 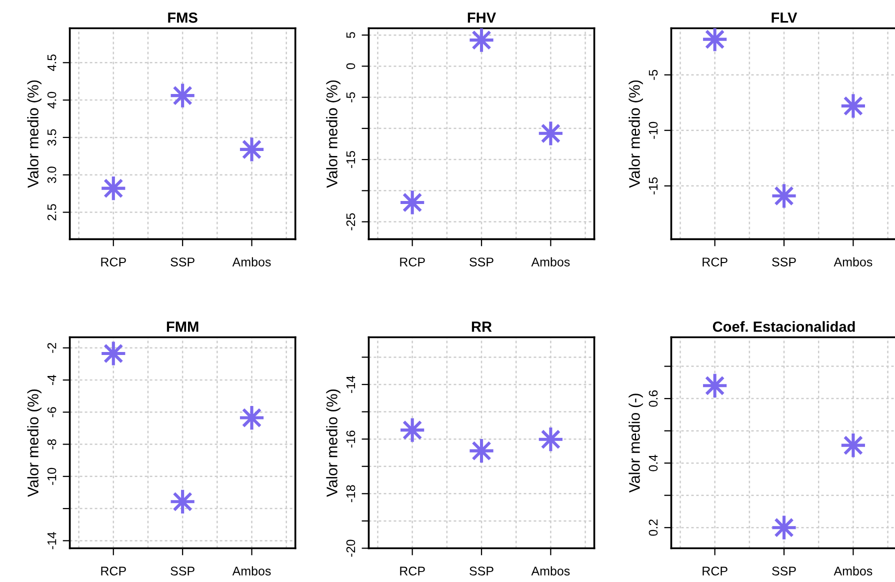 I want to click on y-tick-label: -2, so click(x=51, y=347).